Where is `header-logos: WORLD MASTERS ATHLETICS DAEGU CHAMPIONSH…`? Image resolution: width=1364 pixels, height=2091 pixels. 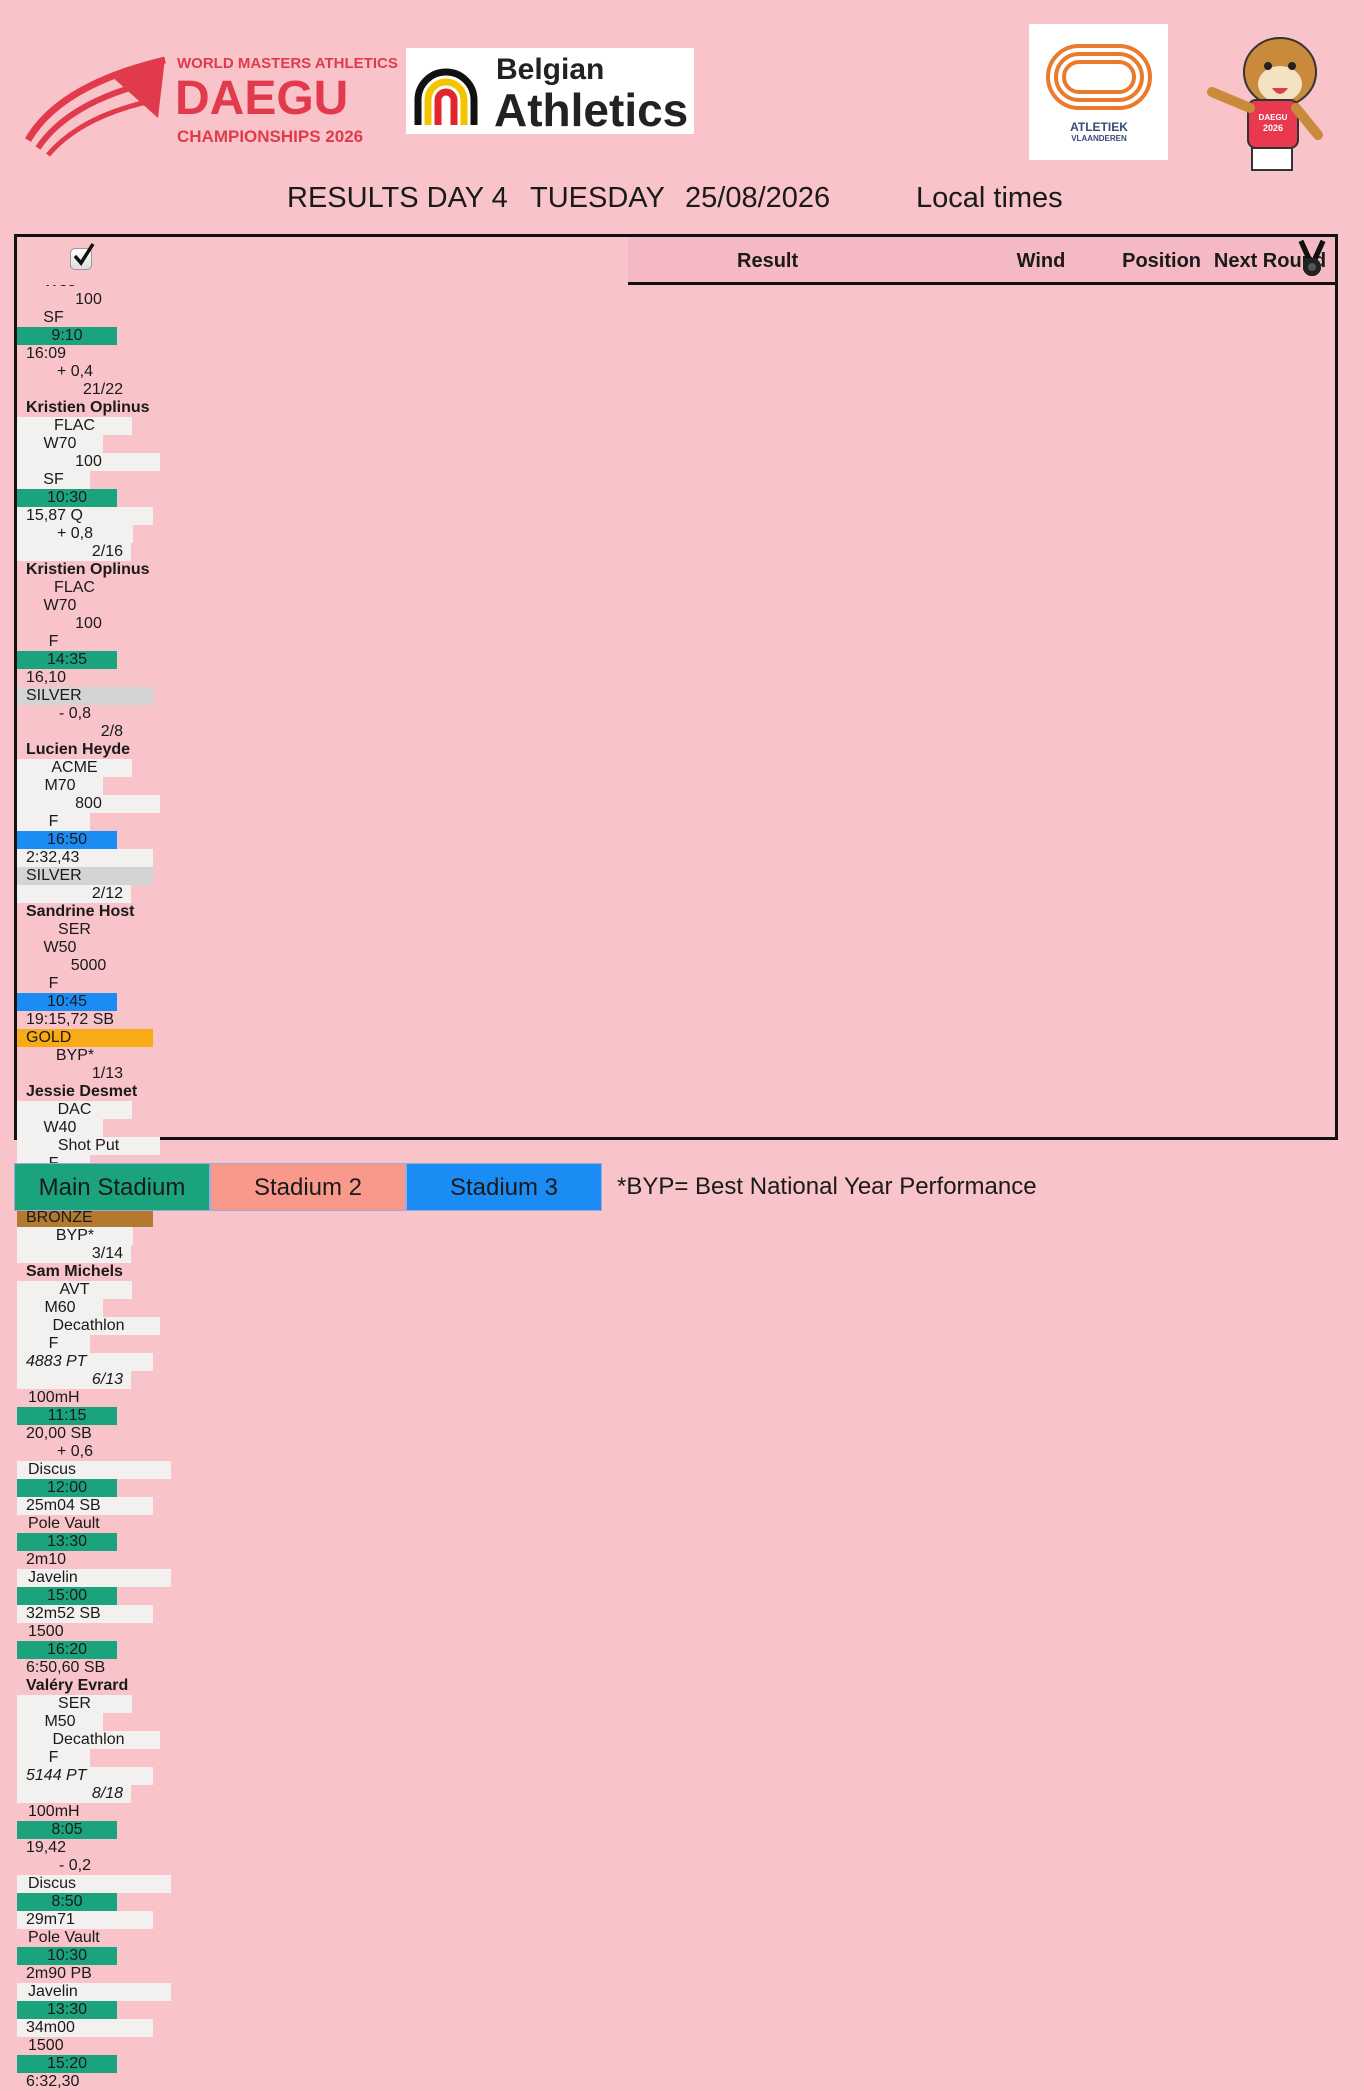 header-logos: WORLD MASTERS ATHLETICS DAEGU CHAMPIONSH… is located at coordinates (673, 97).